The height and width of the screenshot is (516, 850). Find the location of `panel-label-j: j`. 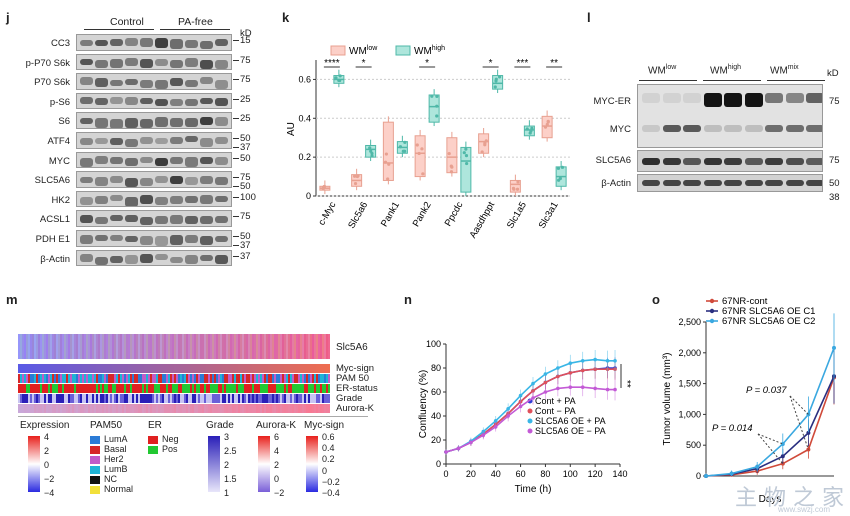

panel-label-j: j is located at coordinates (8, 17).